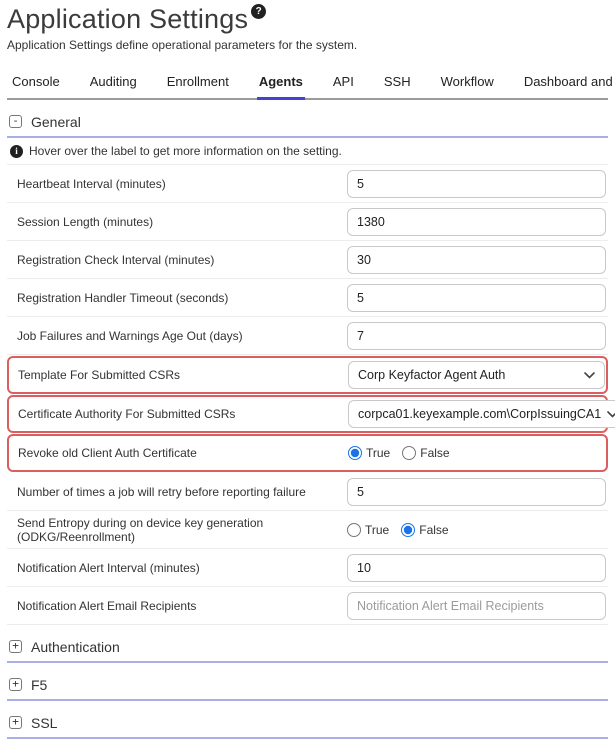 This screenshot has width=615, height=744. I want to click on session-length-input, so click(476, 221).